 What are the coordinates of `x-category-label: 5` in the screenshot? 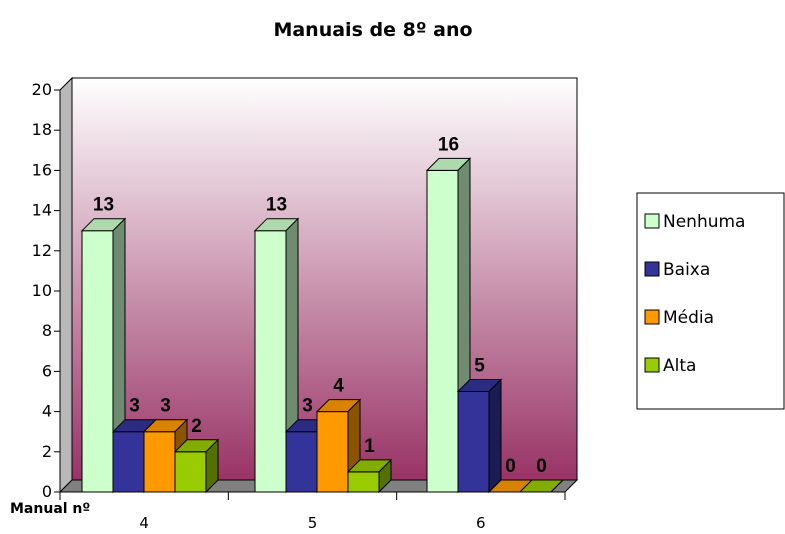 It's located at (313, 523).